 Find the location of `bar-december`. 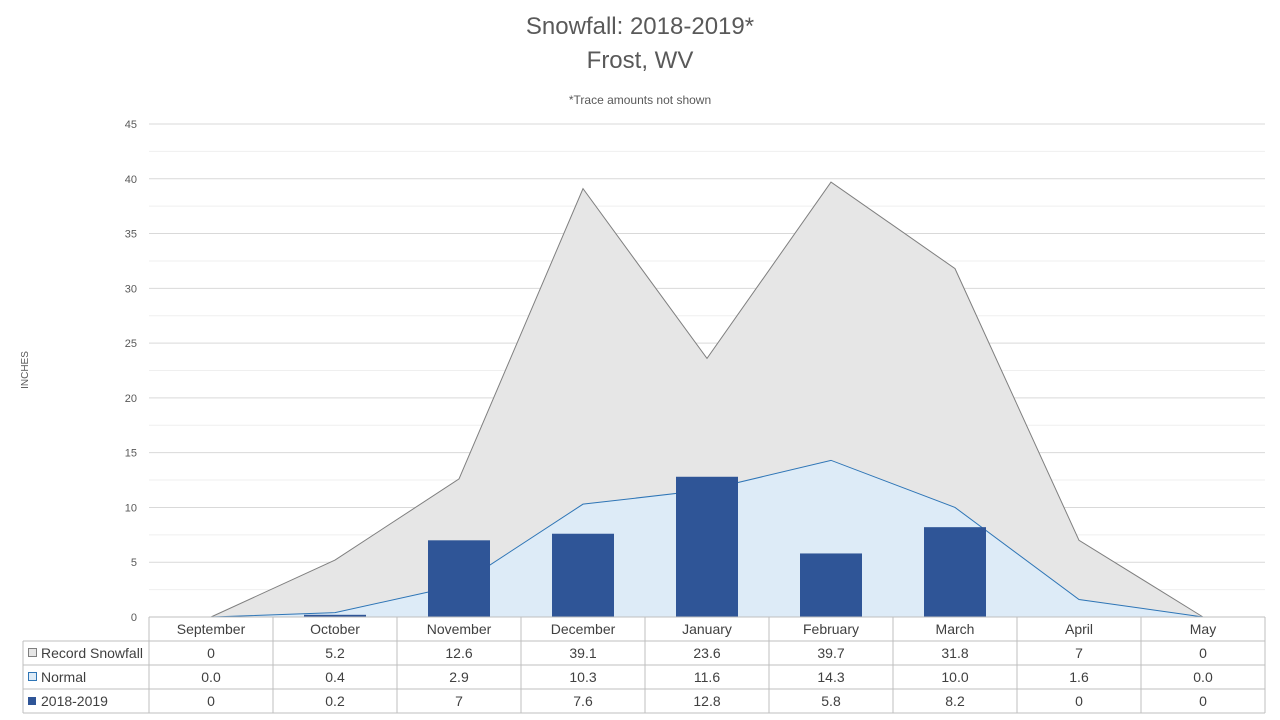

bar-december is located at coordinates (583, 575).